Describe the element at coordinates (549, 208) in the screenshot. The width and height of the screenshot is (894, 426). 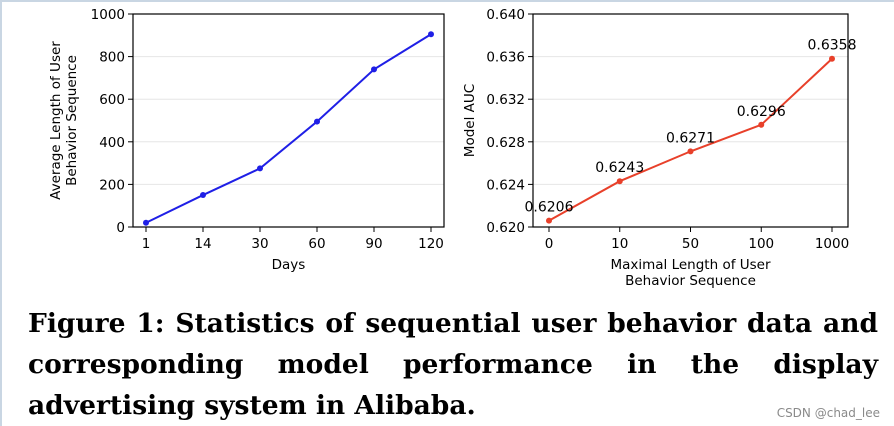
I see `data-label: 0.6206` at that location.